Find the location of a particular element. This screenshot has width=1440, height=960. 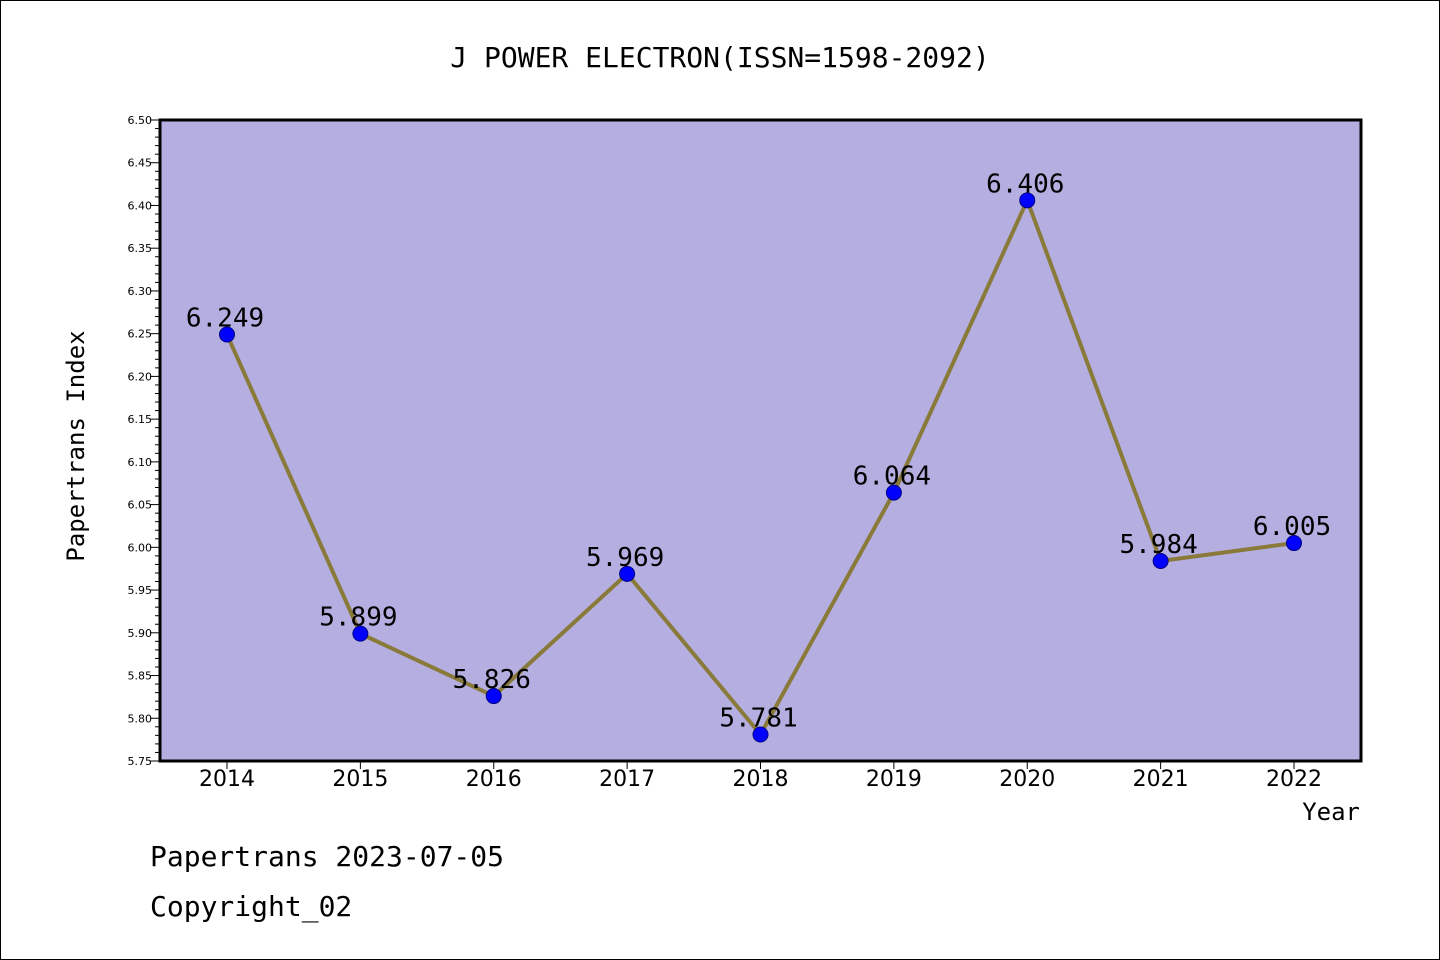

data-label: 5.899 is located at coordinates (358, 618).